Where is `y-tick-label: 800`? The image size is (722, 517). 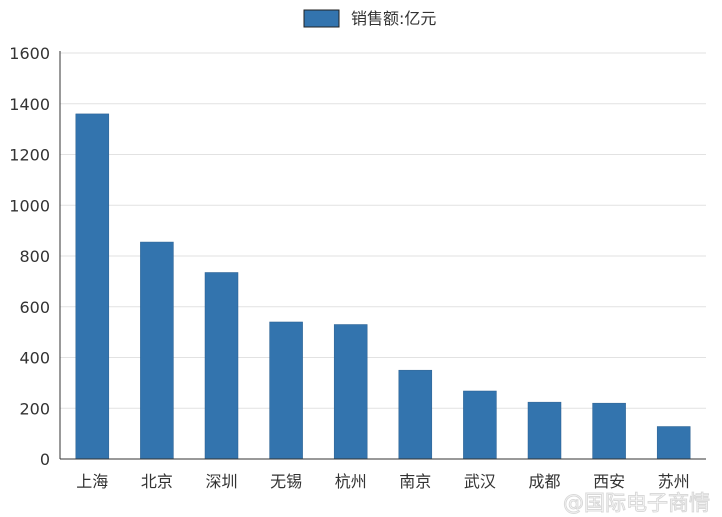 y-tick-label: 800 is located at coordinates (34, 256).